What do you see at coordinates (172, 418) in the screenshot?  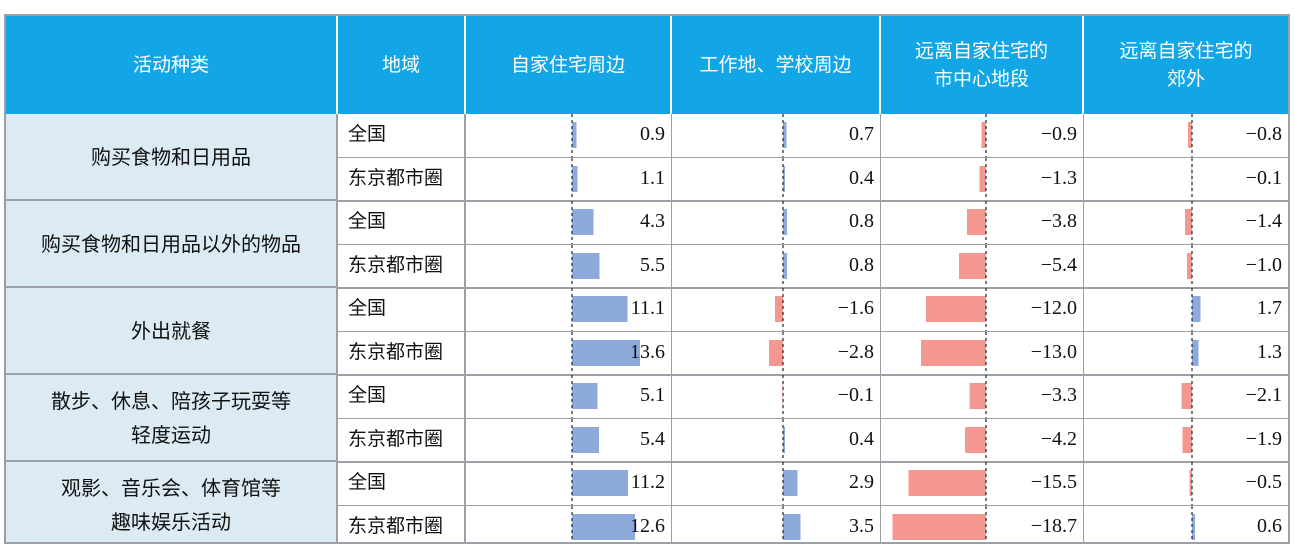 I see `activity-label: 散步、休息、陪孩子玩耍等 轻度运动` at bounding box center [172, 418].